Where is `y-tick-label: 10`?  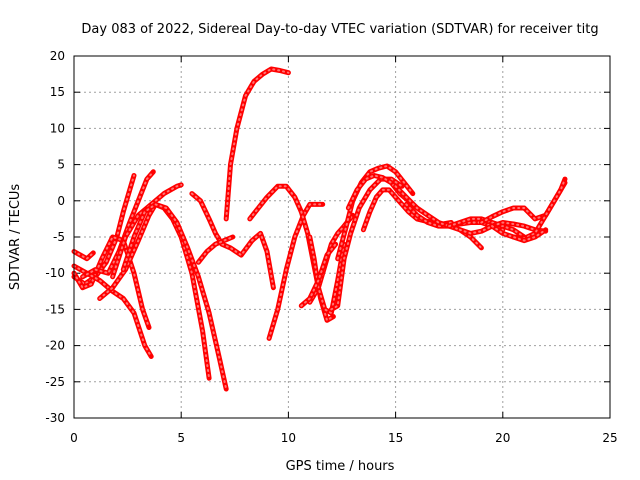
y-tick-label: 10 is located at coordinates (57, 128).